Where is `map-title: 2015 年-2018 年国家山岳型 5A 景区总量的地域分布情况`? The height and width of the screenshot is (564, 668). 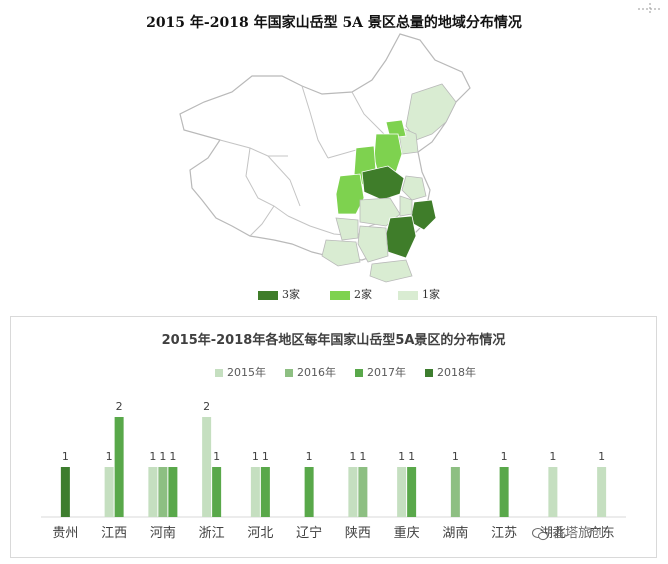
map-title: 2015 年-2018 年国家山岳型 5A 景区总量的地域分布情况 is located at coordinates (334, 23).